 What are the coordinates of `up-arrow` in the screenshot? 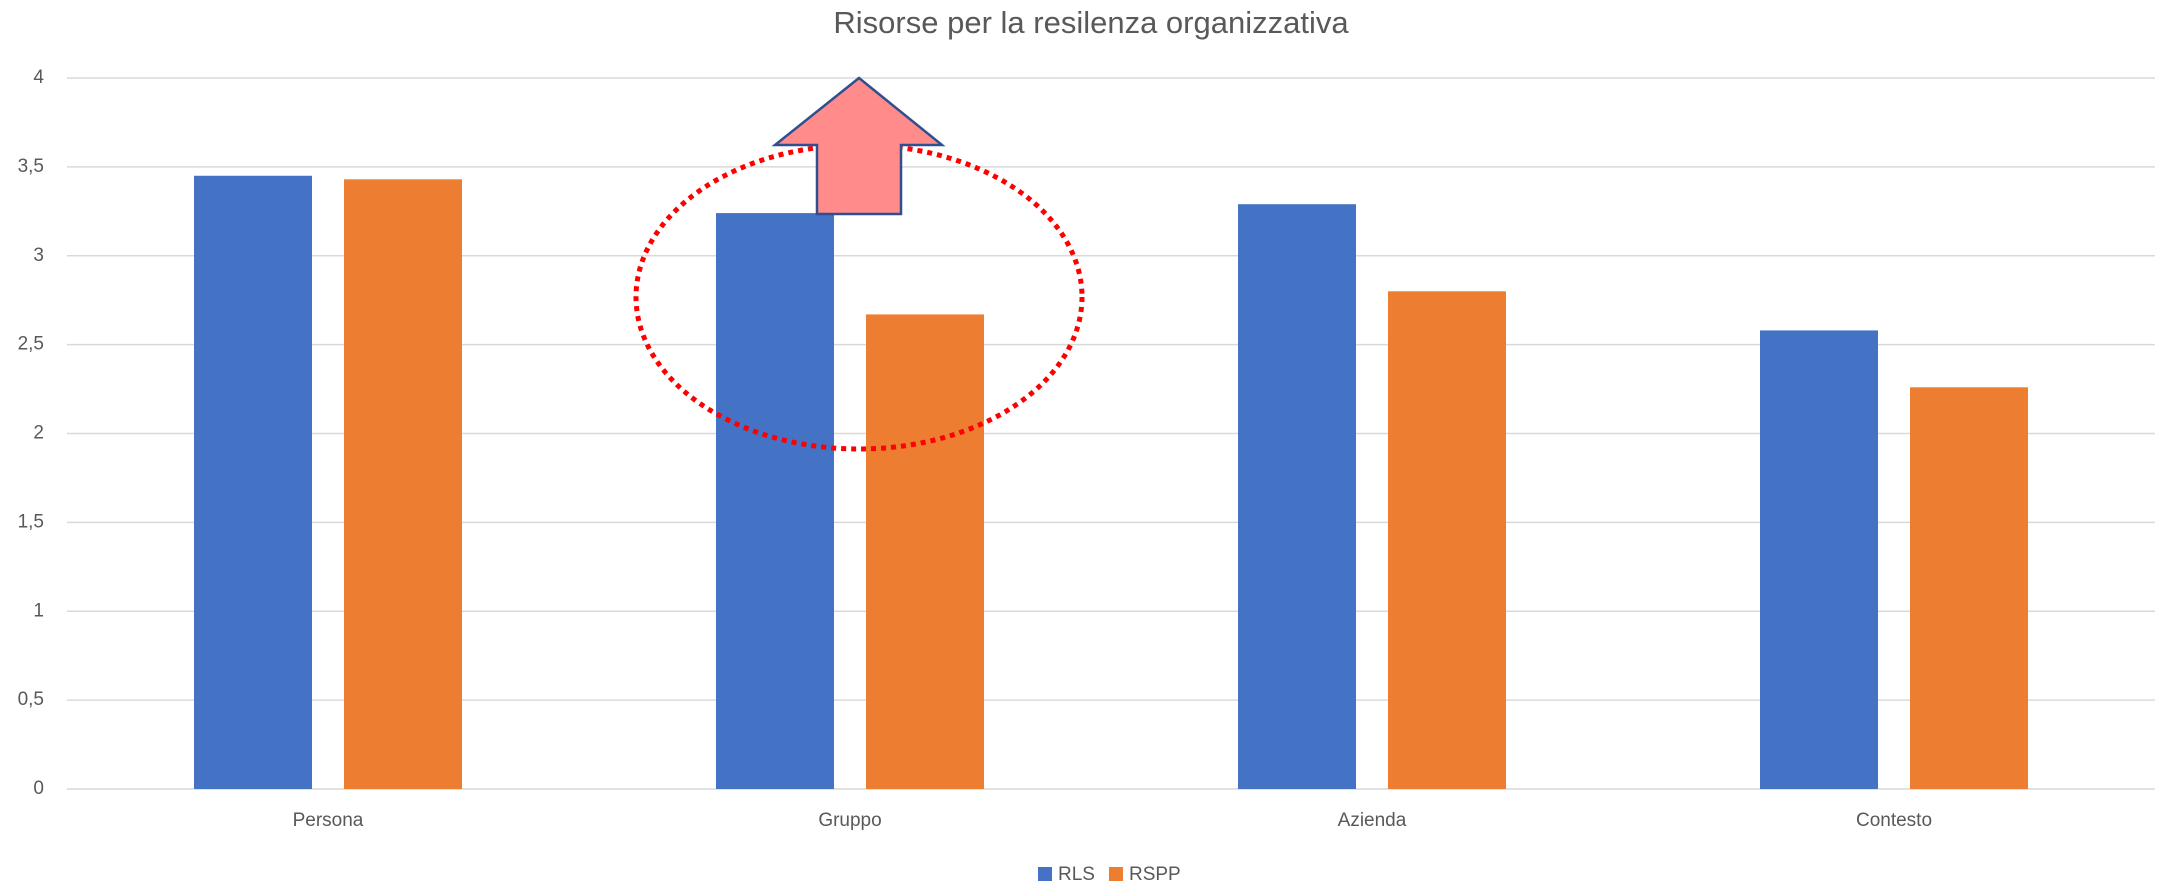 It's located at (858, 146).